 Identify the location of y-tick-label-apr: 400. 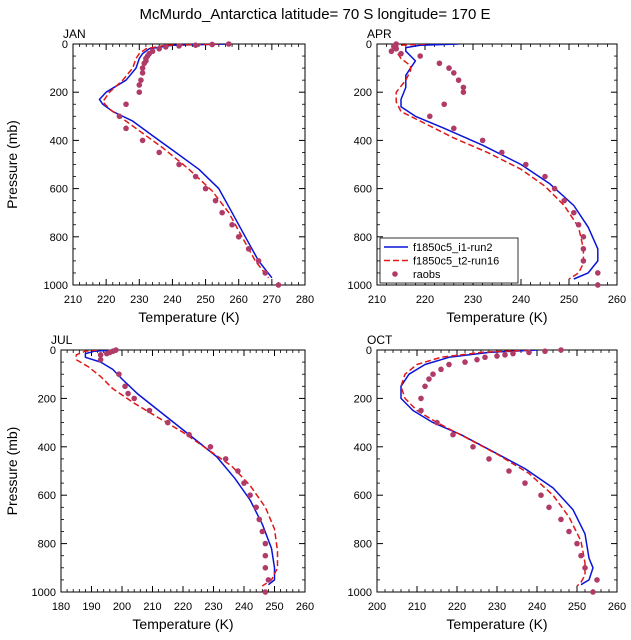
(363, 141).